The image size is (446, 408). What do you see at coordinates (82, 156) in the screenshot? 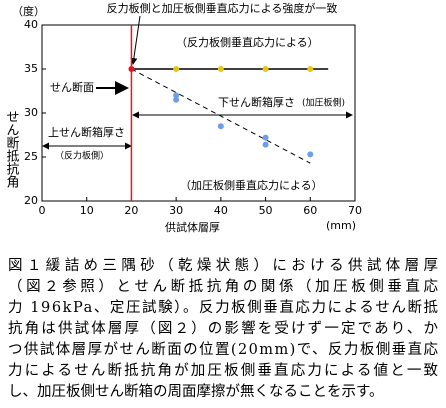
I see `annotation: （反力板側）` at bounding box center [82, 156].